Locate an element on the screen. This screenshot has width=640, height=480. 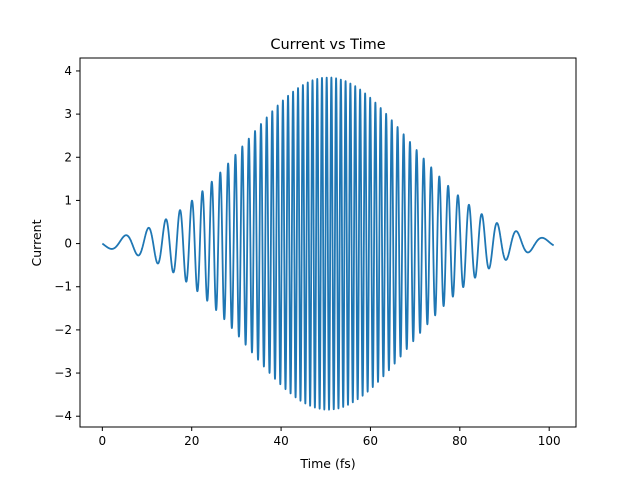
y-tick-label: −1 is located at coordinates (63, 287).